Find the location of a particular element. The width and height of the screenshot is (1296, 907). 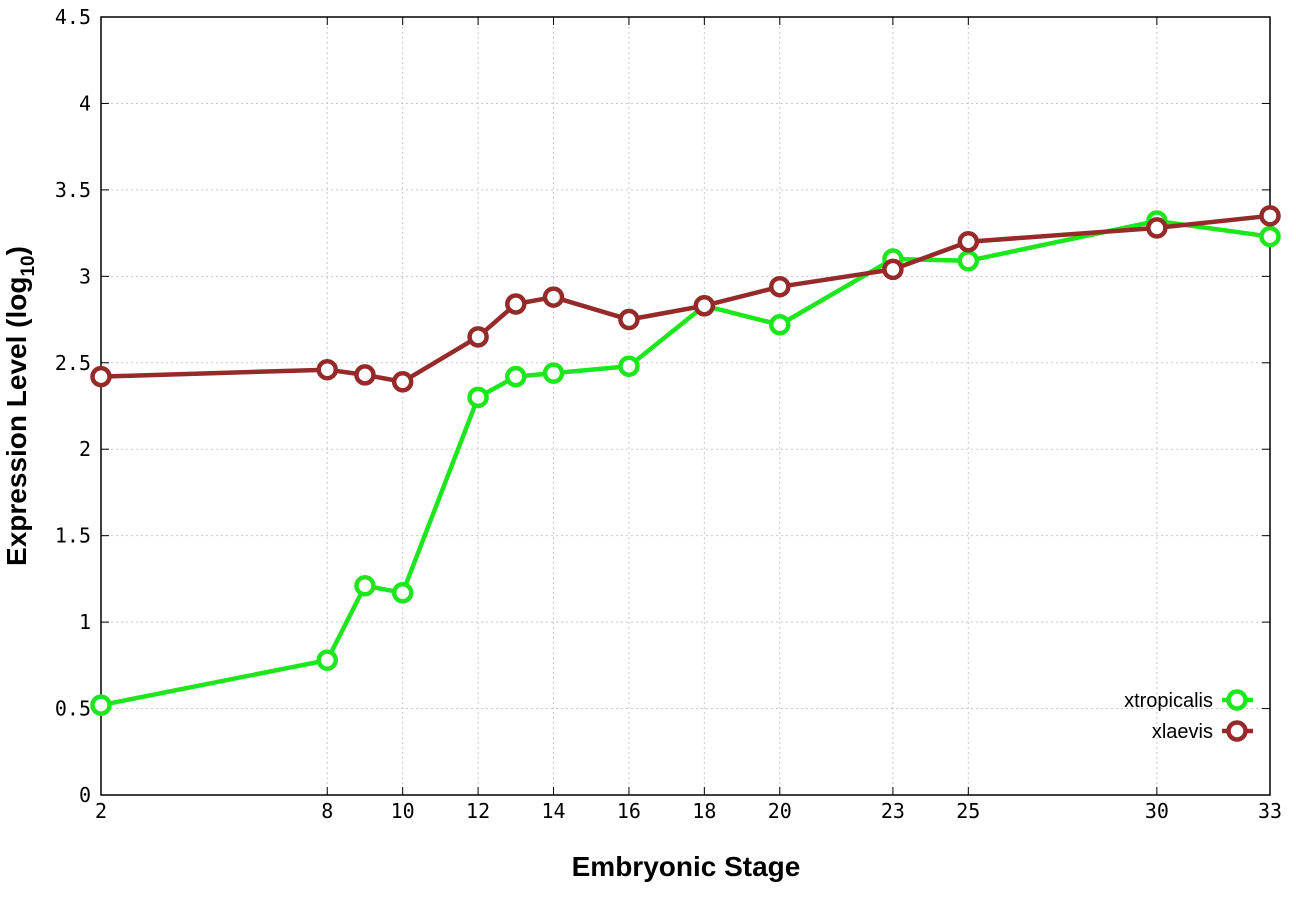

x-tick-label: 25 is located at coordinates (968, 811).